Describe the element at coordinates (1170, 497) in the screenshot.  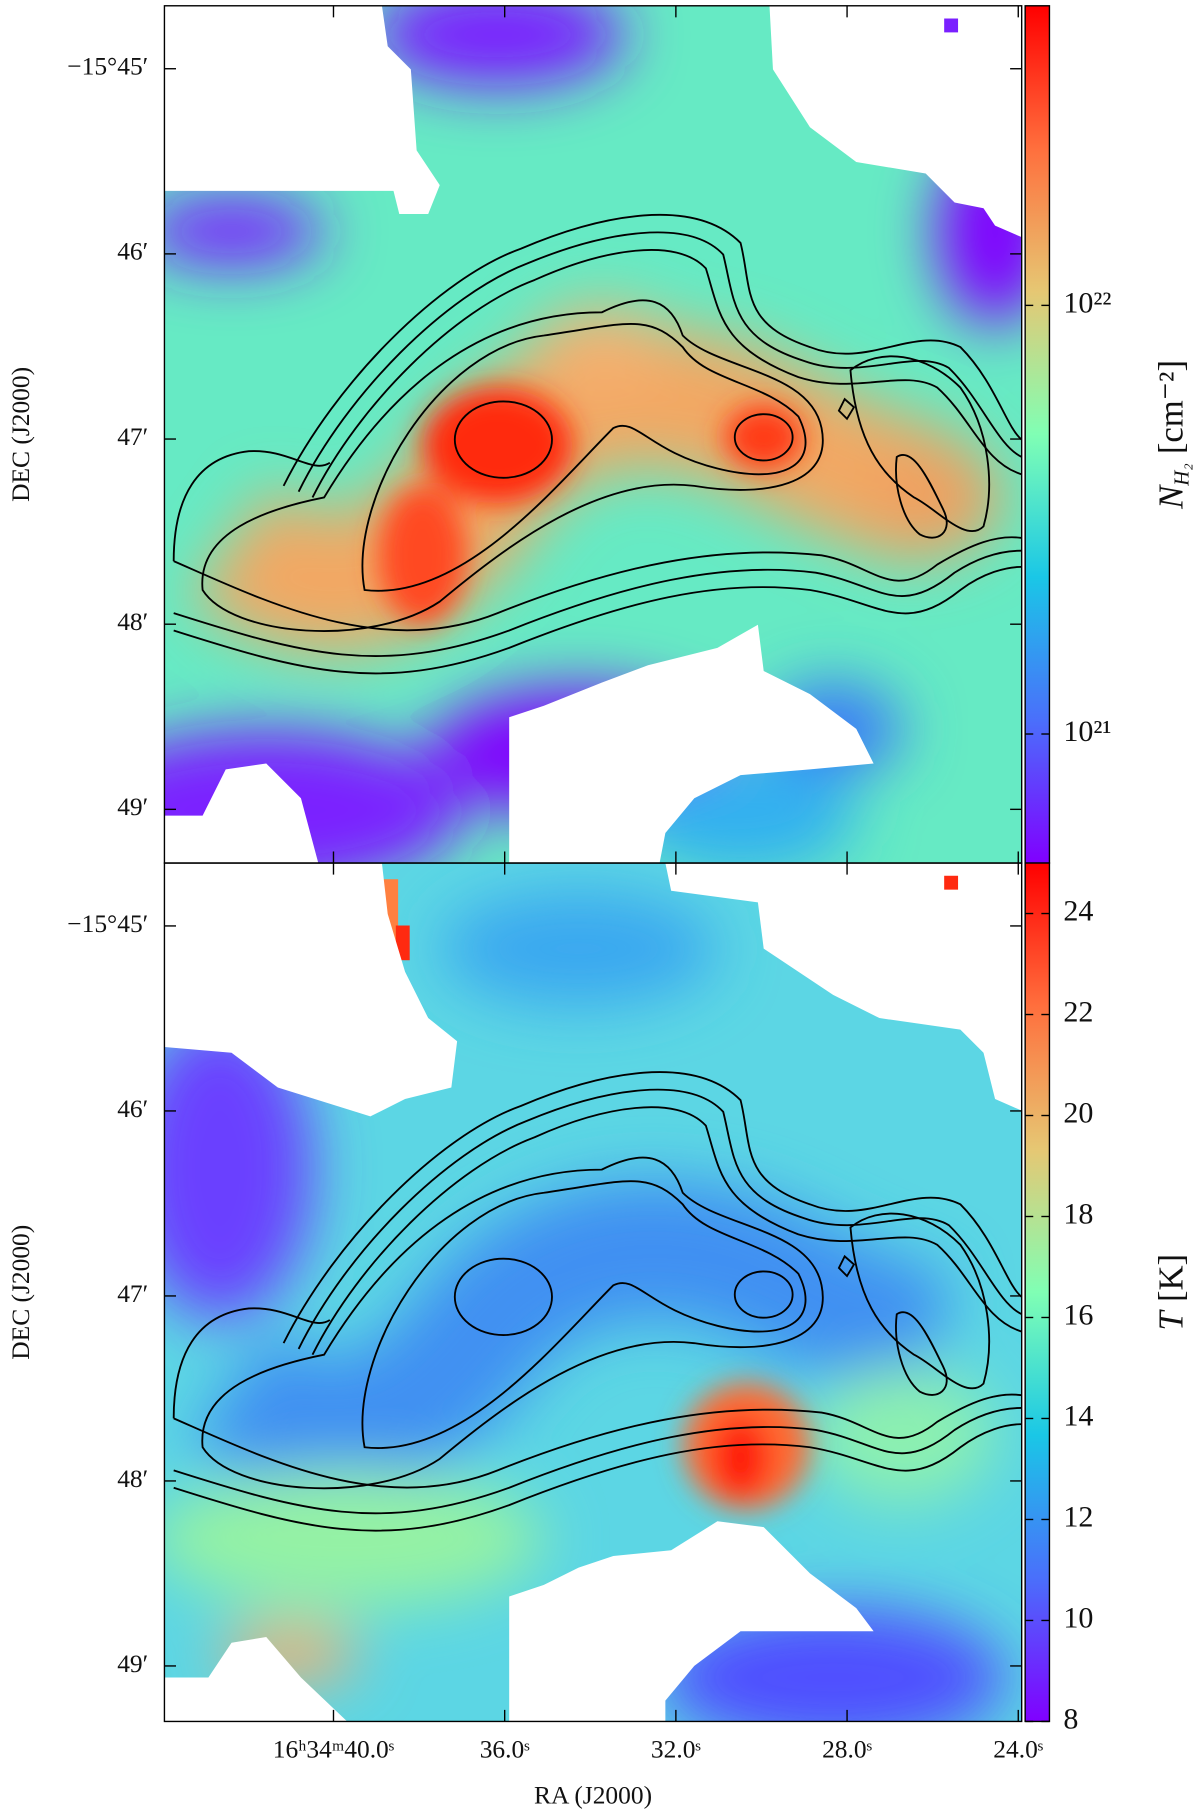
I see `colorbar-symbol: N` at that location.